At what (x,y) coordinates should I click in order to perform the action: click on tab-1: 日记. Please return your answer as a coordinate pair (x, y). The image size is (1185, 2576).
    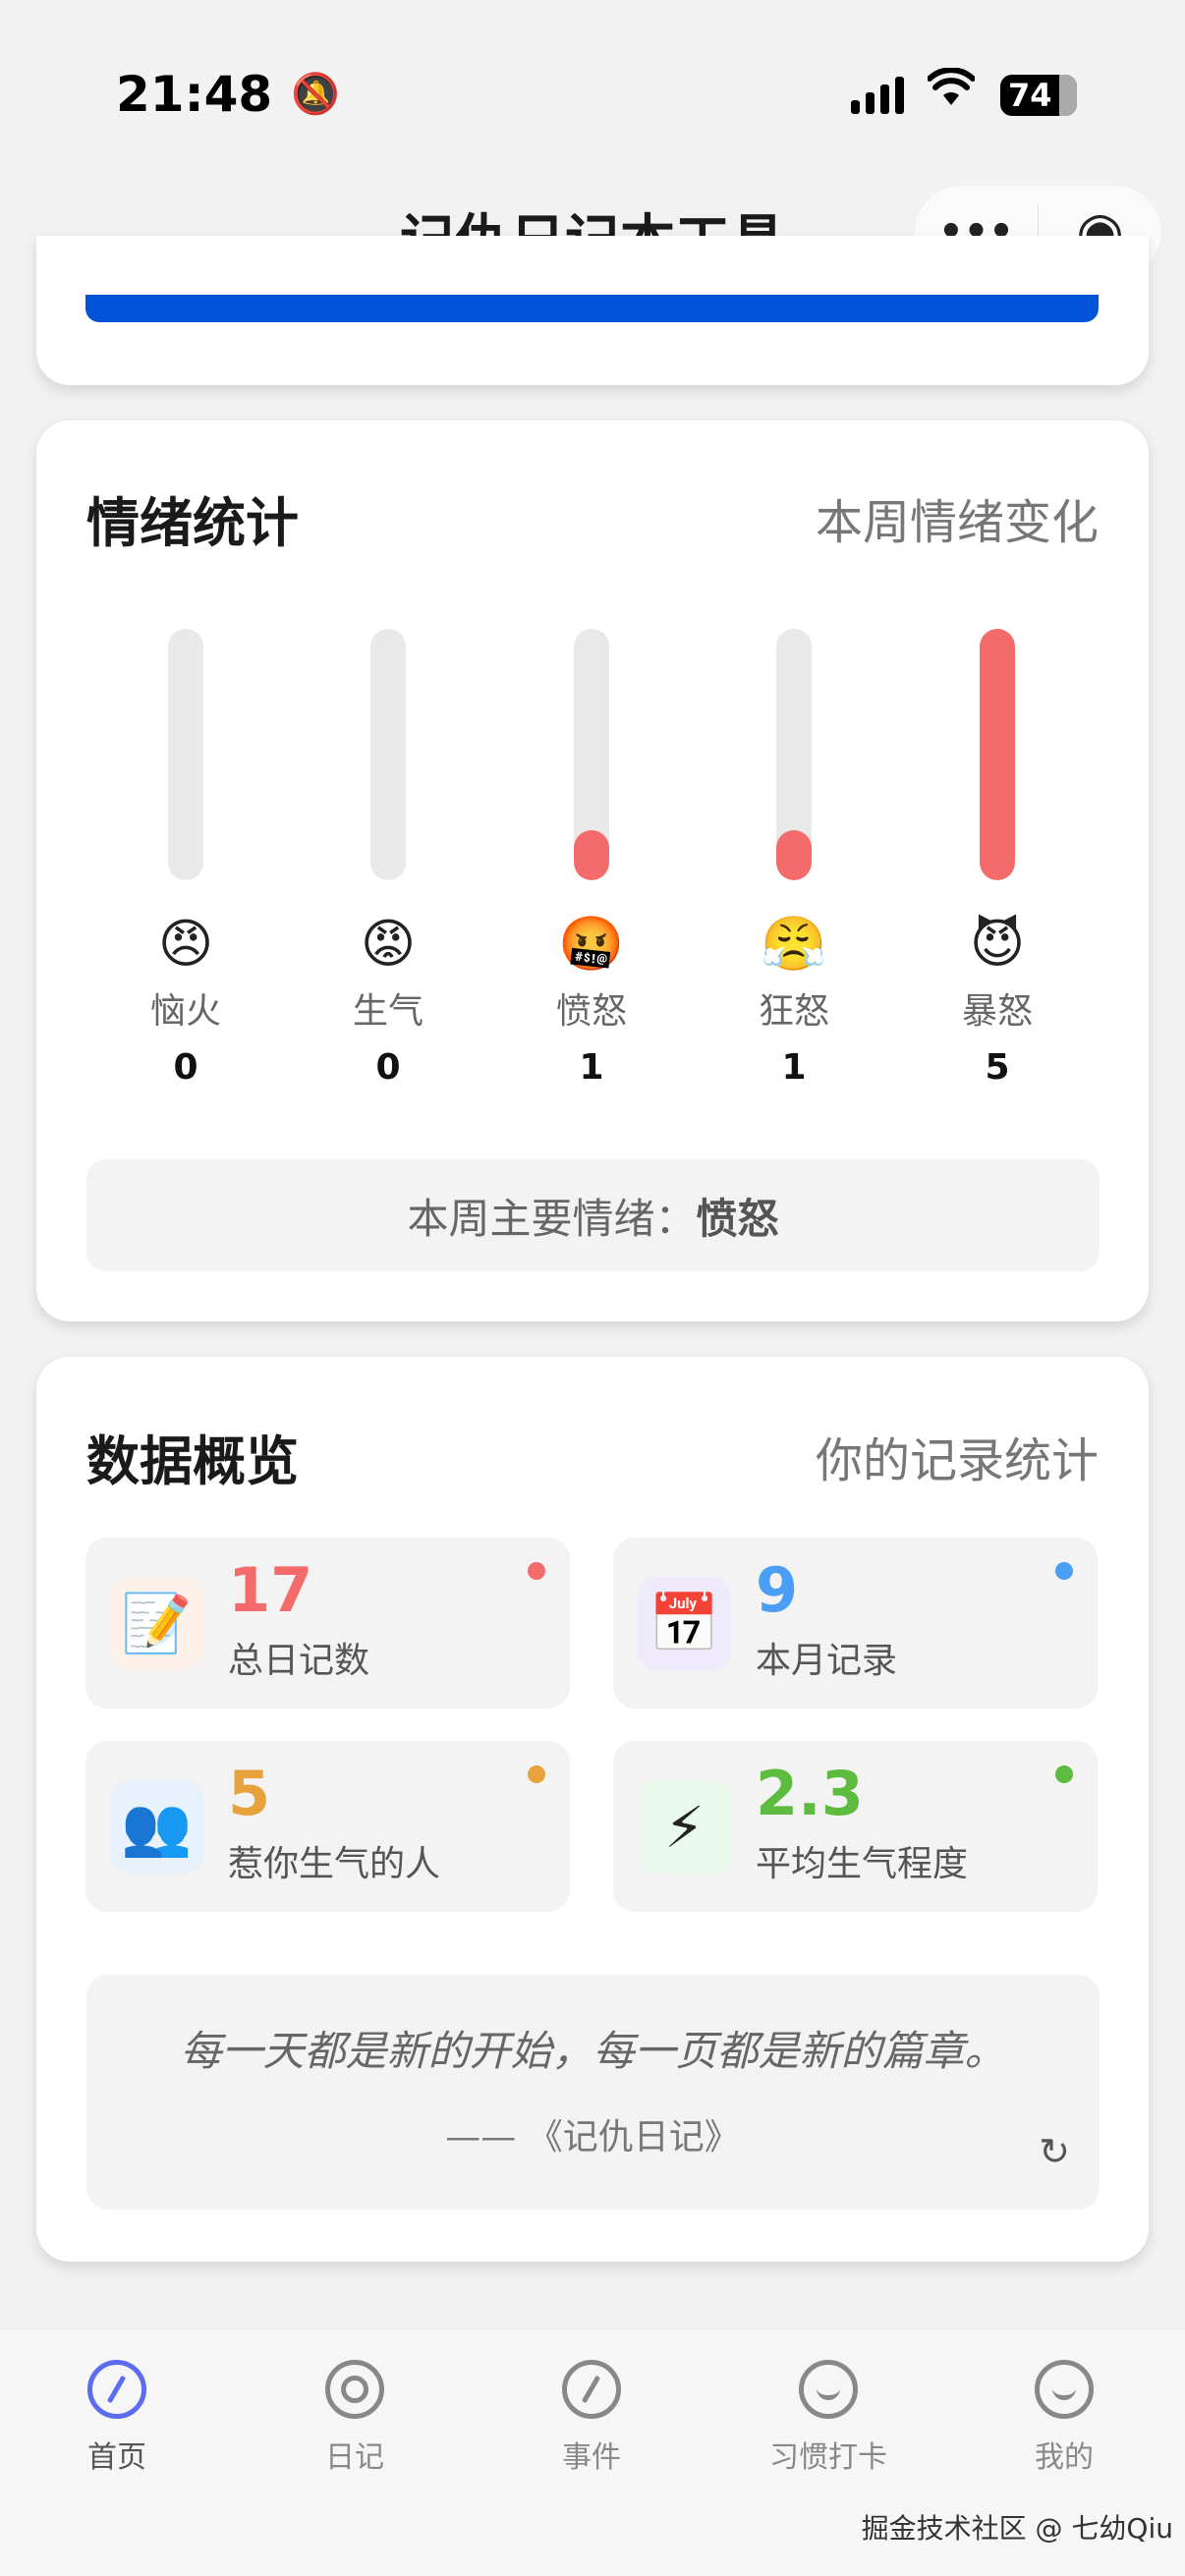
    Looking at the image, I should click on (354, 2418).